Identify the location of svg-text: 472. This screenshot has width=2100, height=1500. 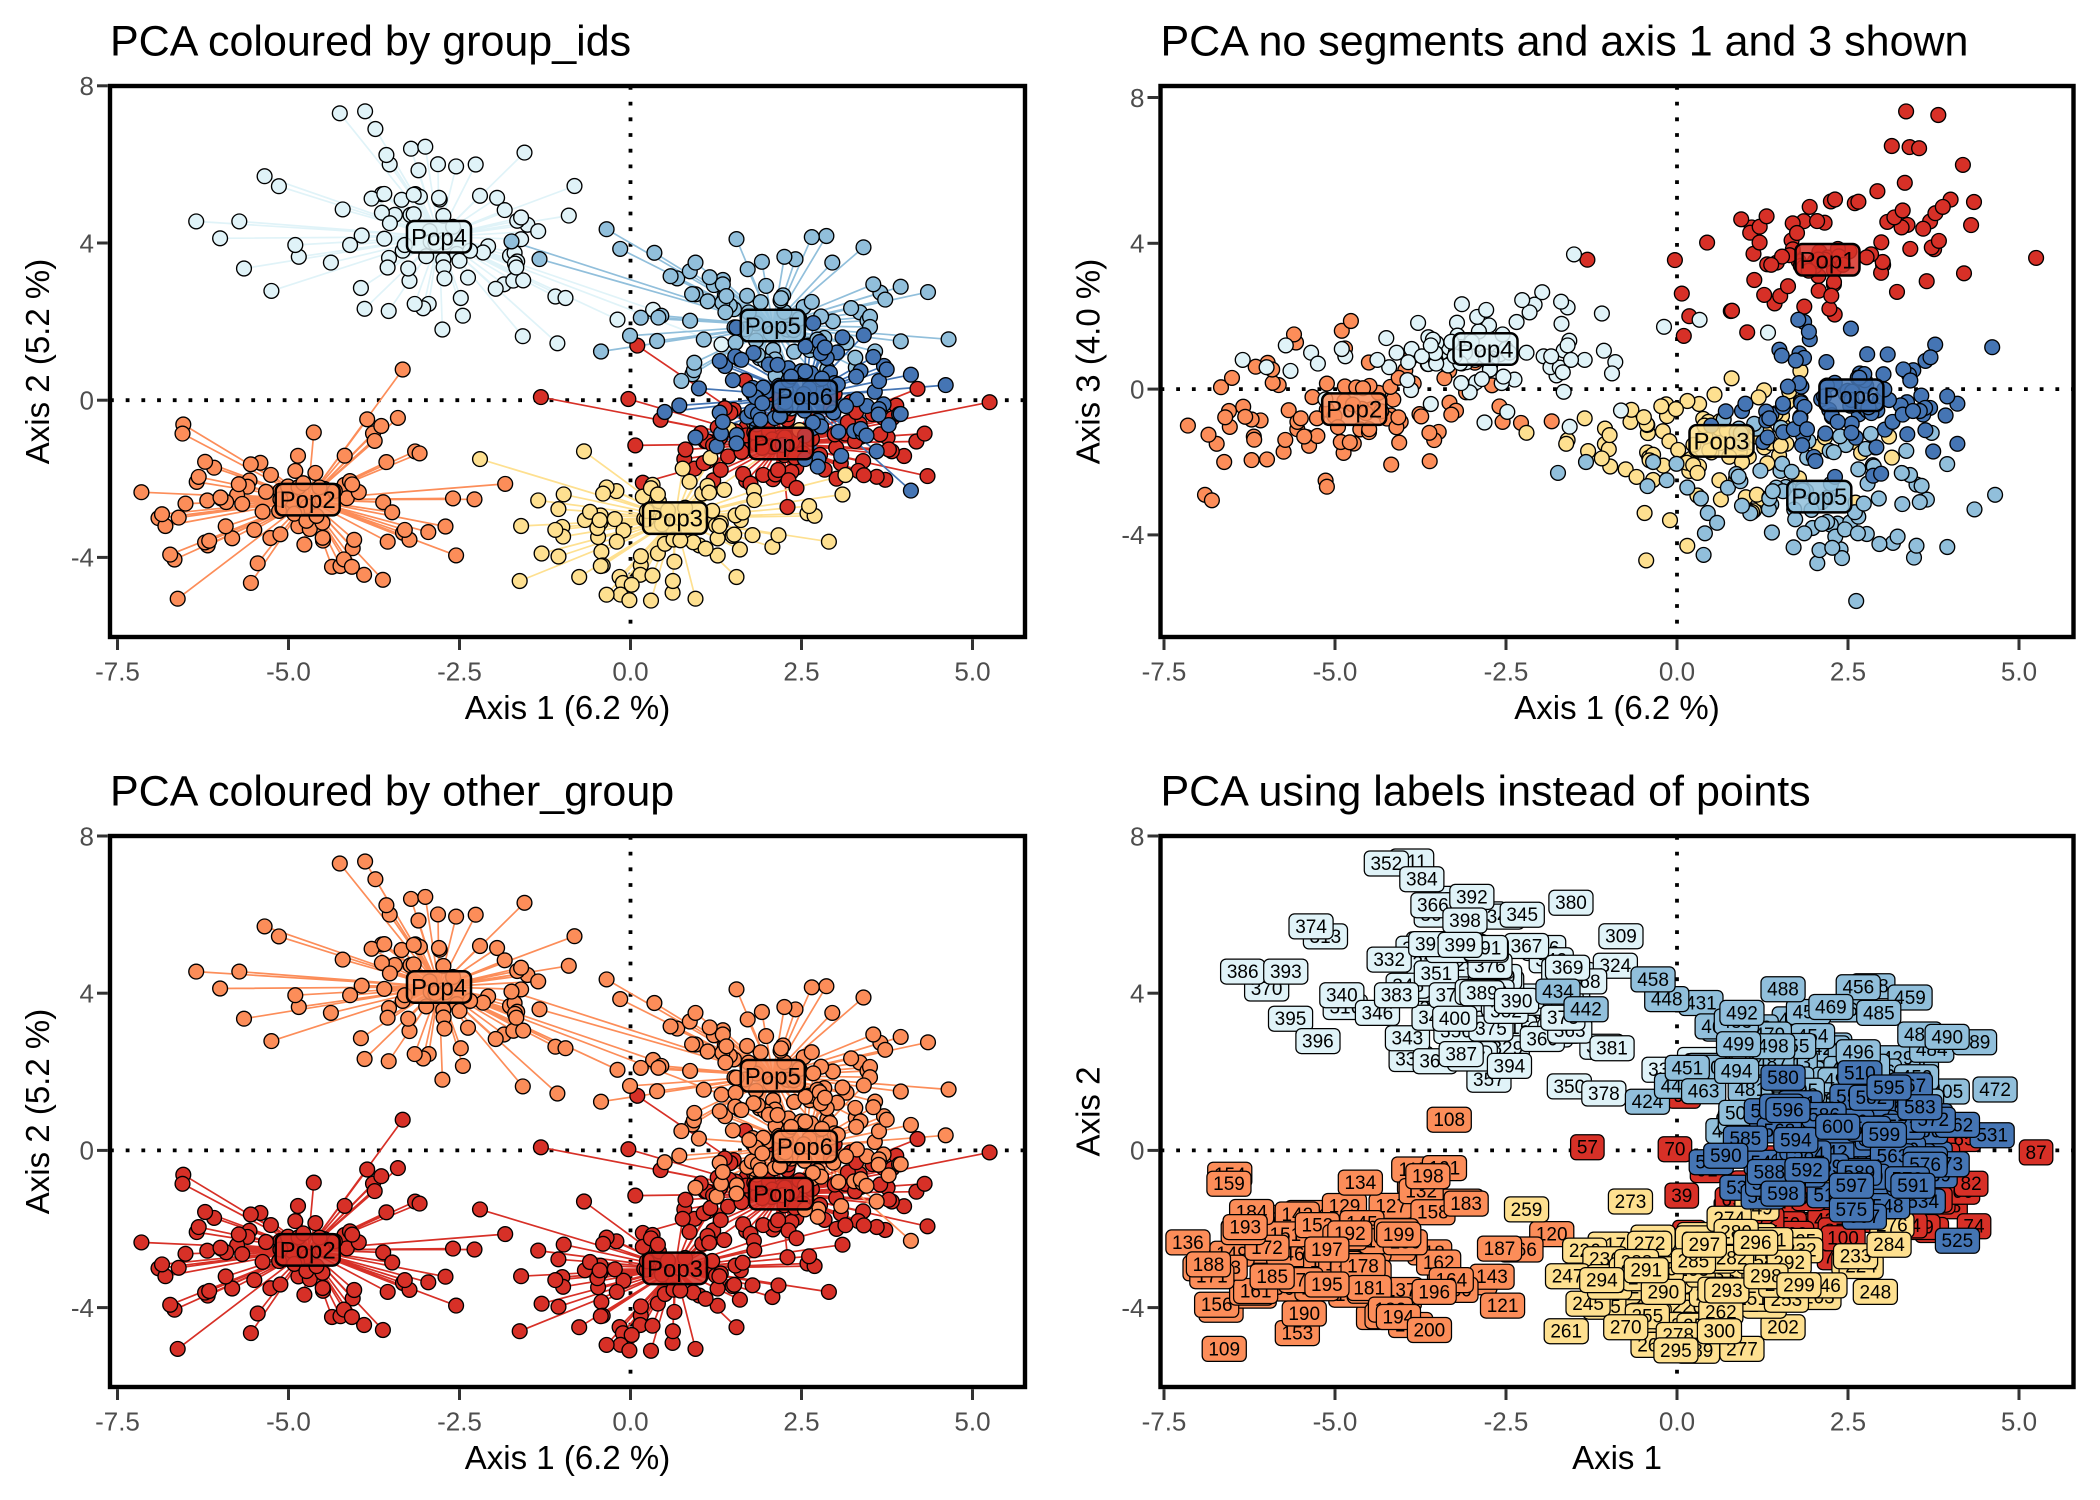
(1995, 1090).